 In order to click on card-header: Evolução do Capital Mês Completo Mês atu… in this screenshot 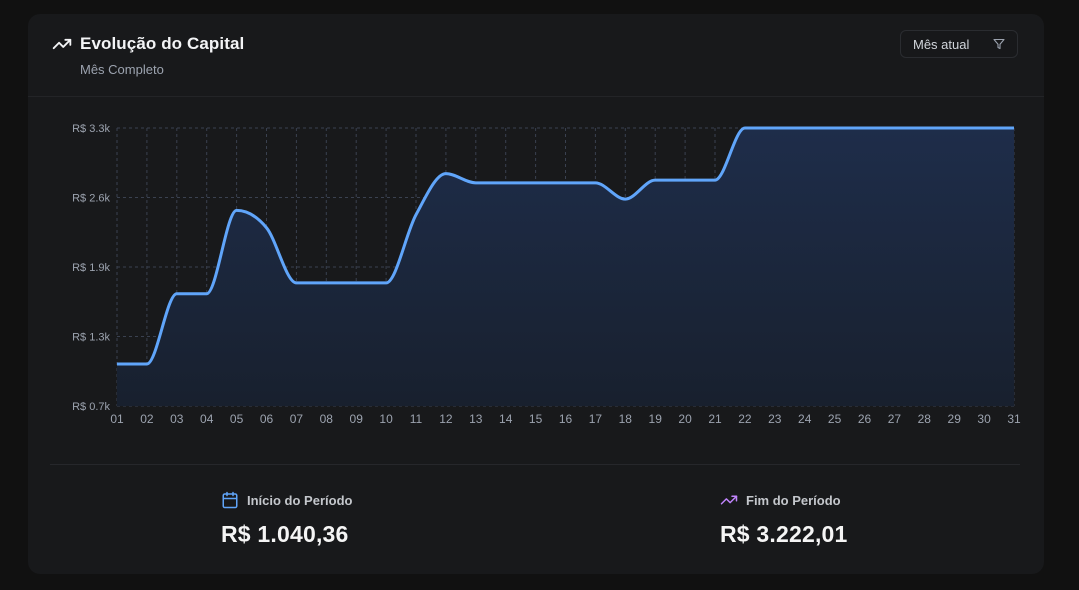, I will do `click(536, 55)`.